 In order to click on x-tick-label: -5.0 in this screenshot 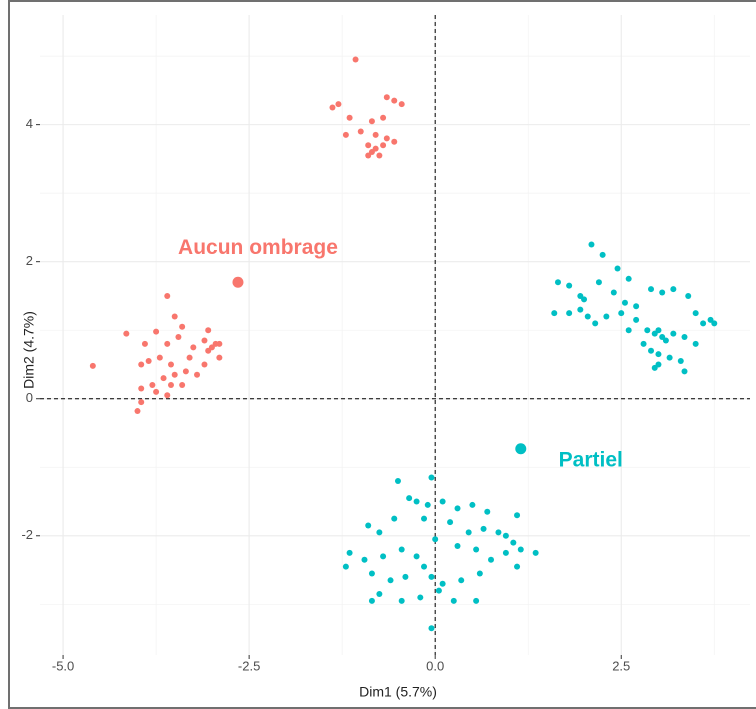, I will do `click(63, 665)`.